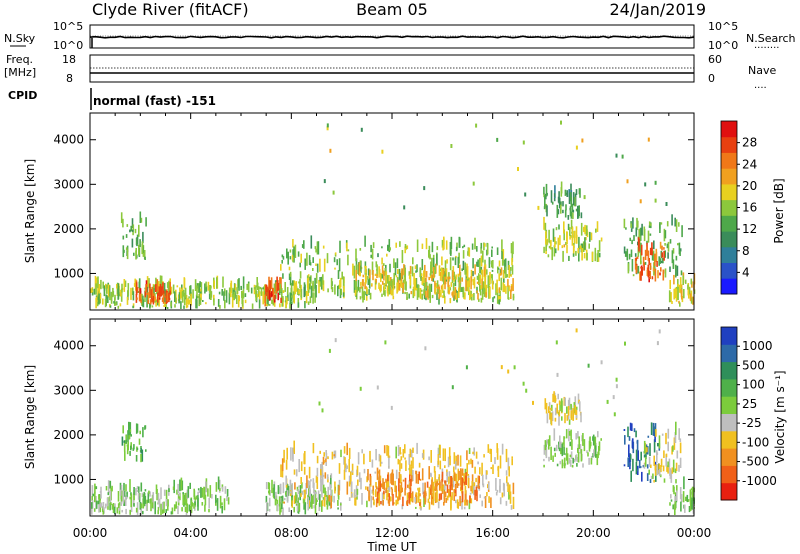 The width and height of the screenshot is (800, 554). What do you see at coordinates (68, 45) in the screenshot?
I see `n-sky-tick-bottom: 10^0` at bounding box center [68, 45].